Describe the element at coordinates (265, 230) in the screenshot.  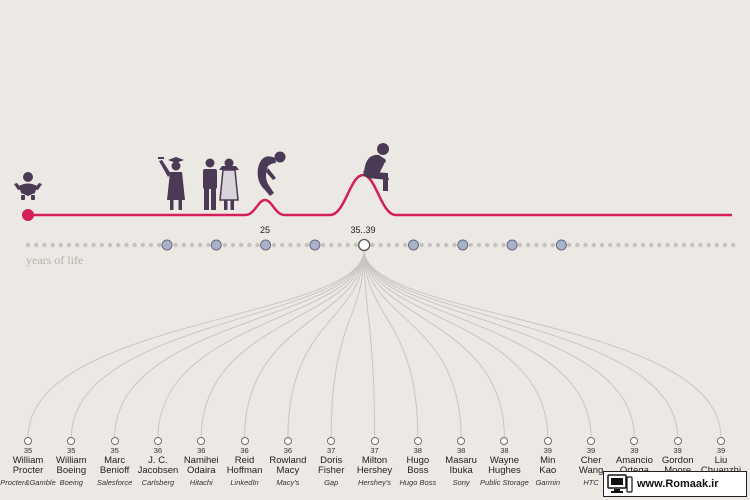
I see `peak-label-1: 25` at that location.